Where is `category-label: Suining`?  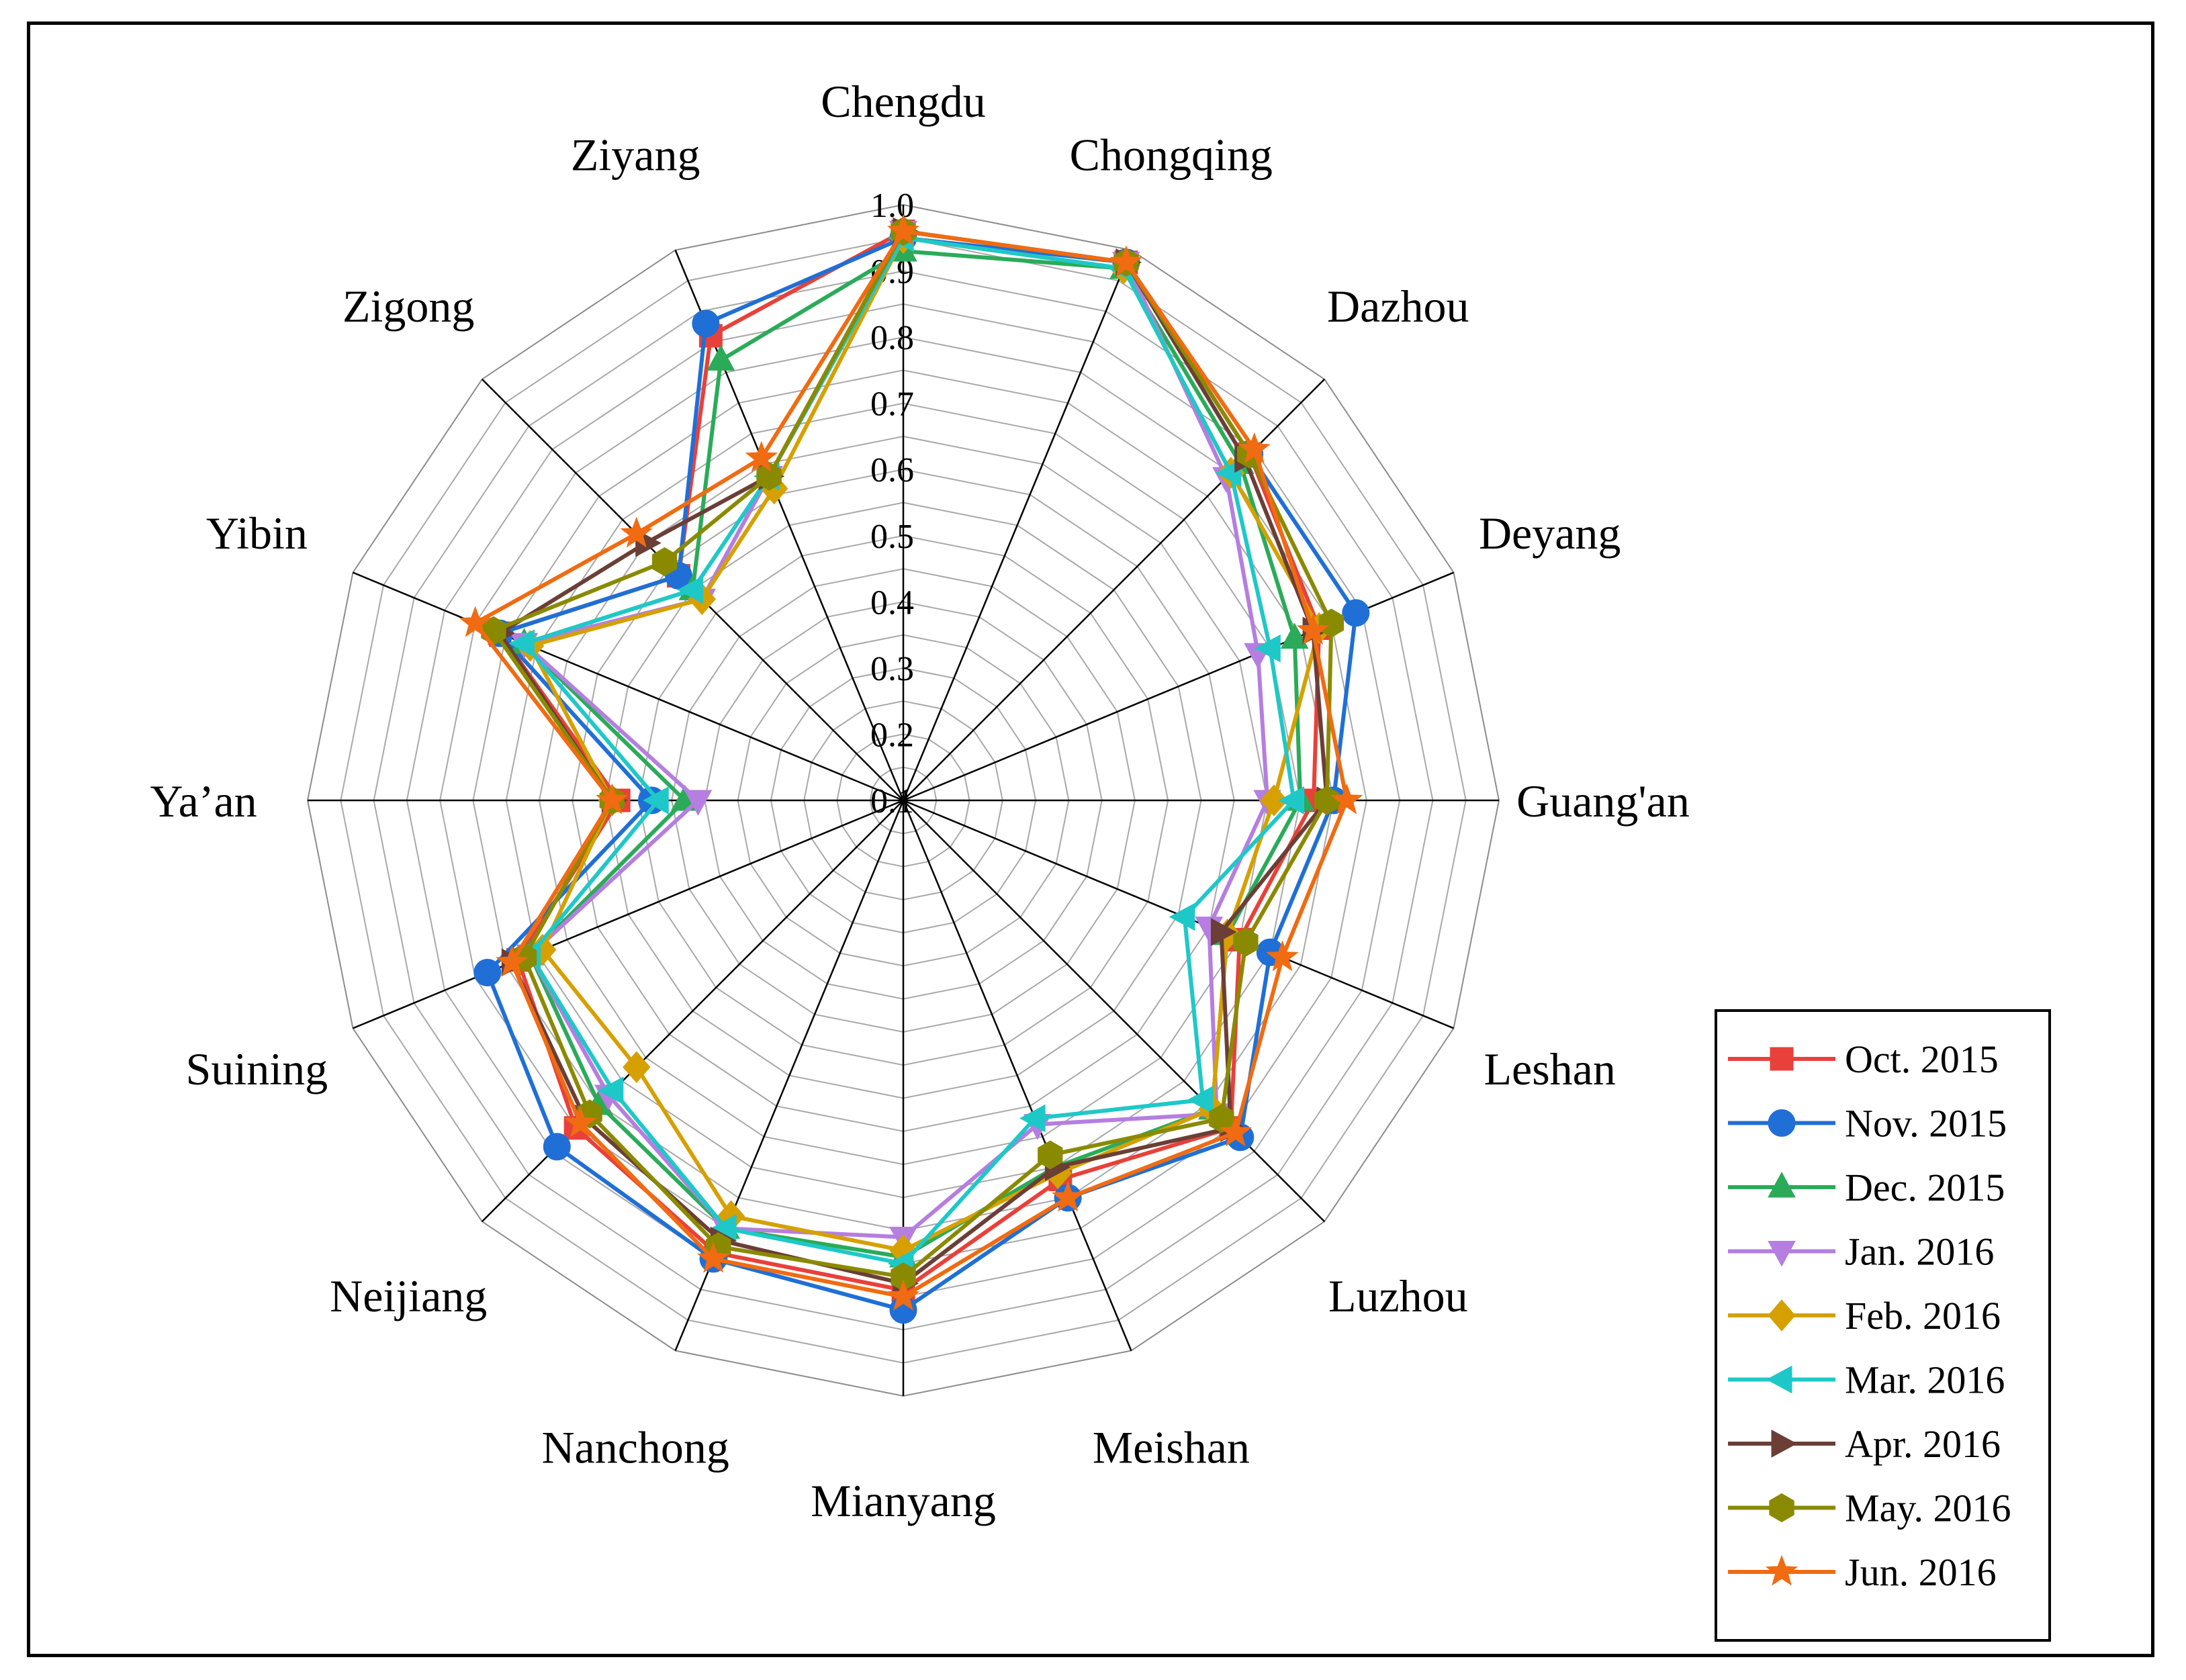 category-label: Suining is located at coordinates (256, 1068).